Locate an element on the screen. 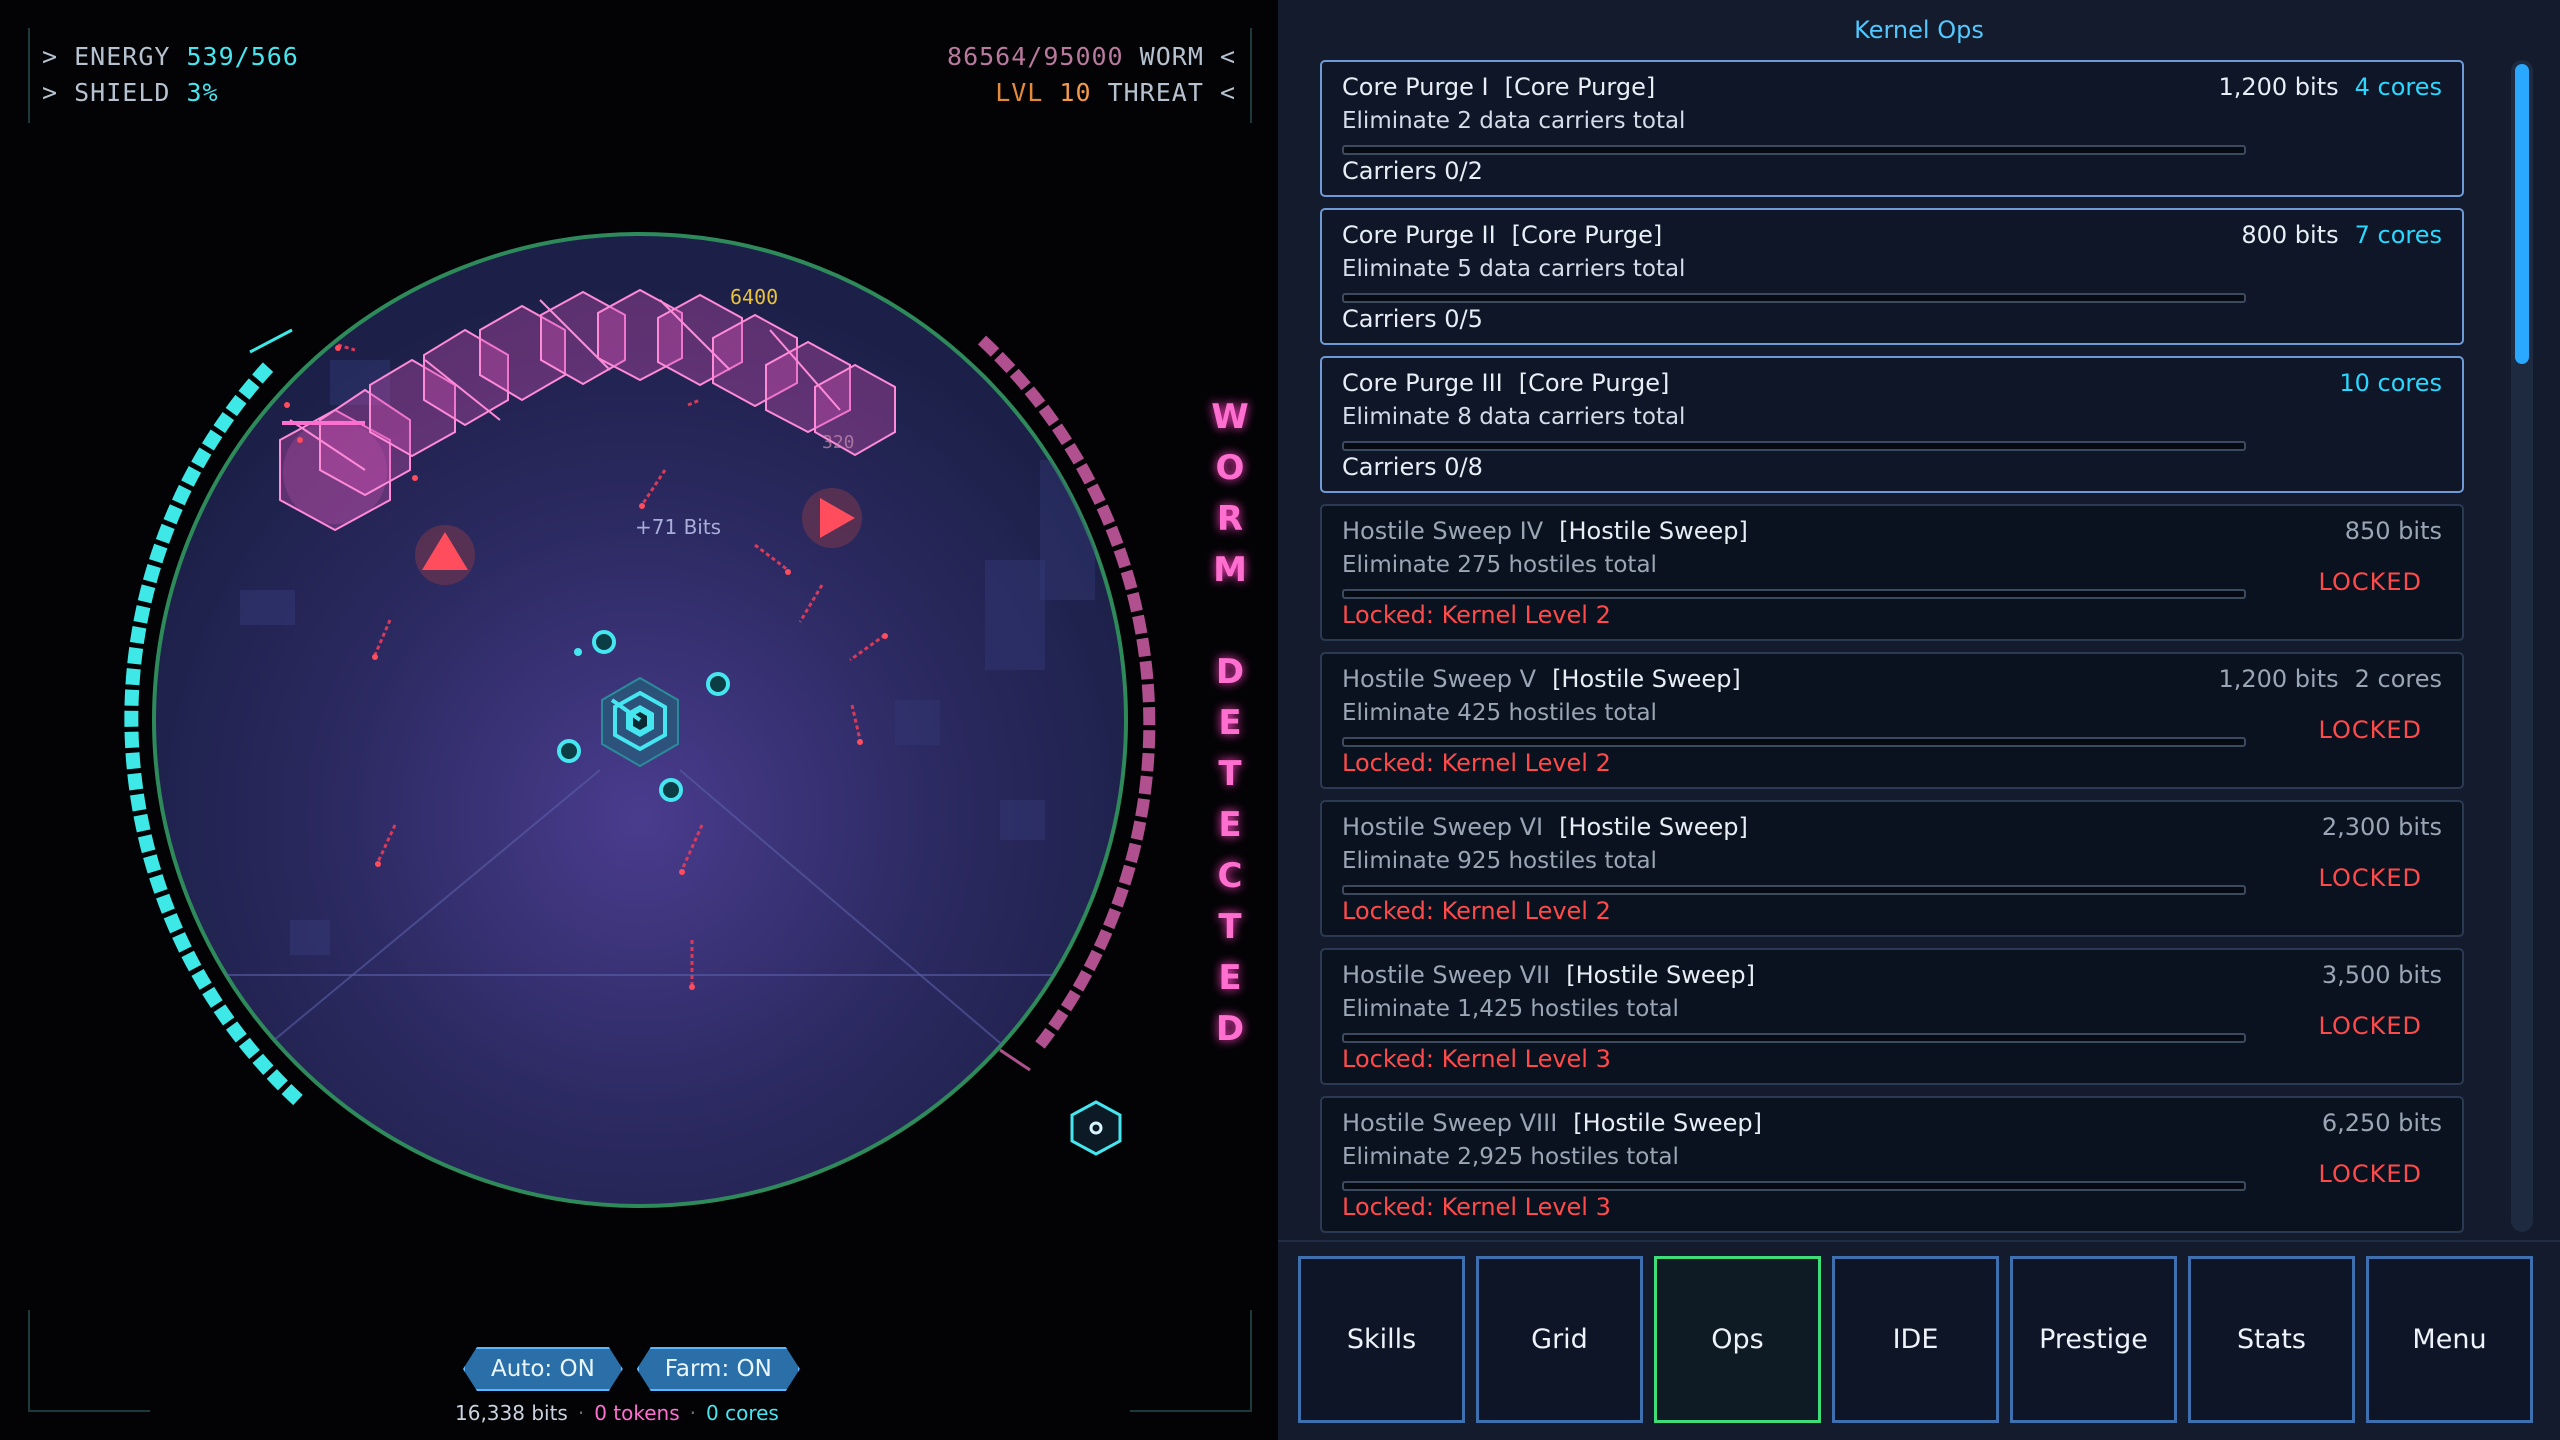 Image resolution: width=2560 pixels, height=1440 pixels. shield-readout: > SHIELD 3% is located at coordinates (130, 92).